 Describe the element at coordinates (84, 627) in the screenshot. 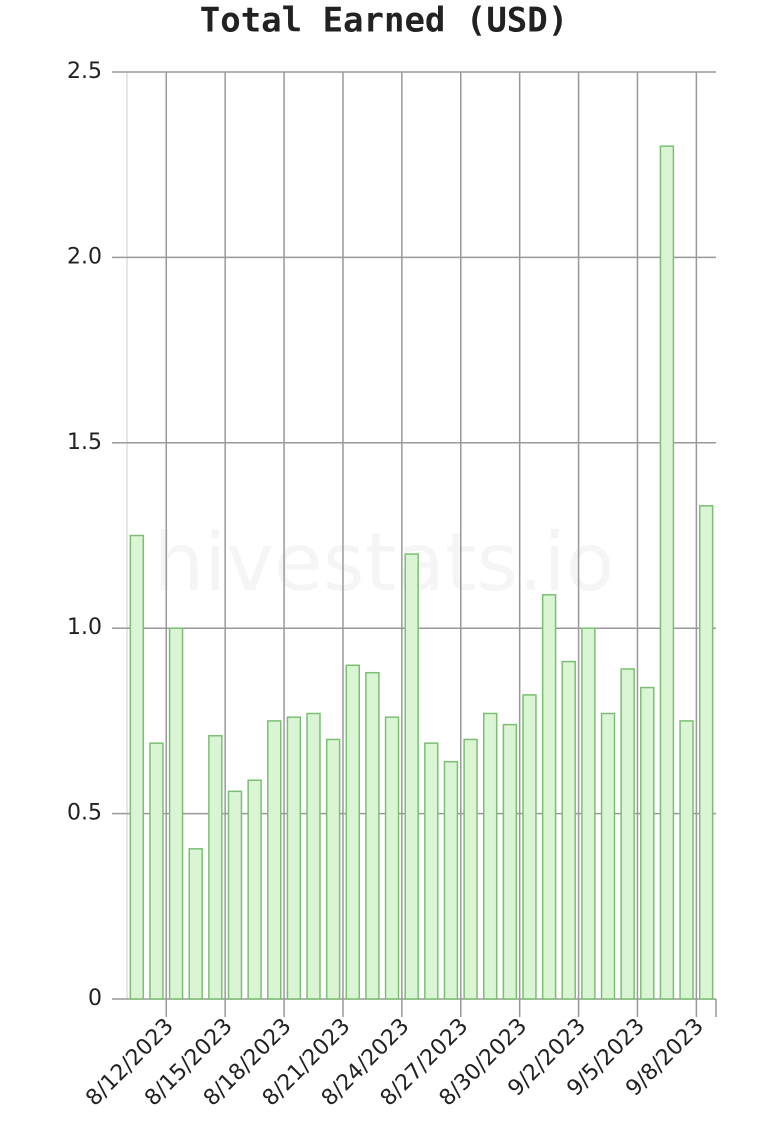

I see `y-tick-label: 1.0` at that location.